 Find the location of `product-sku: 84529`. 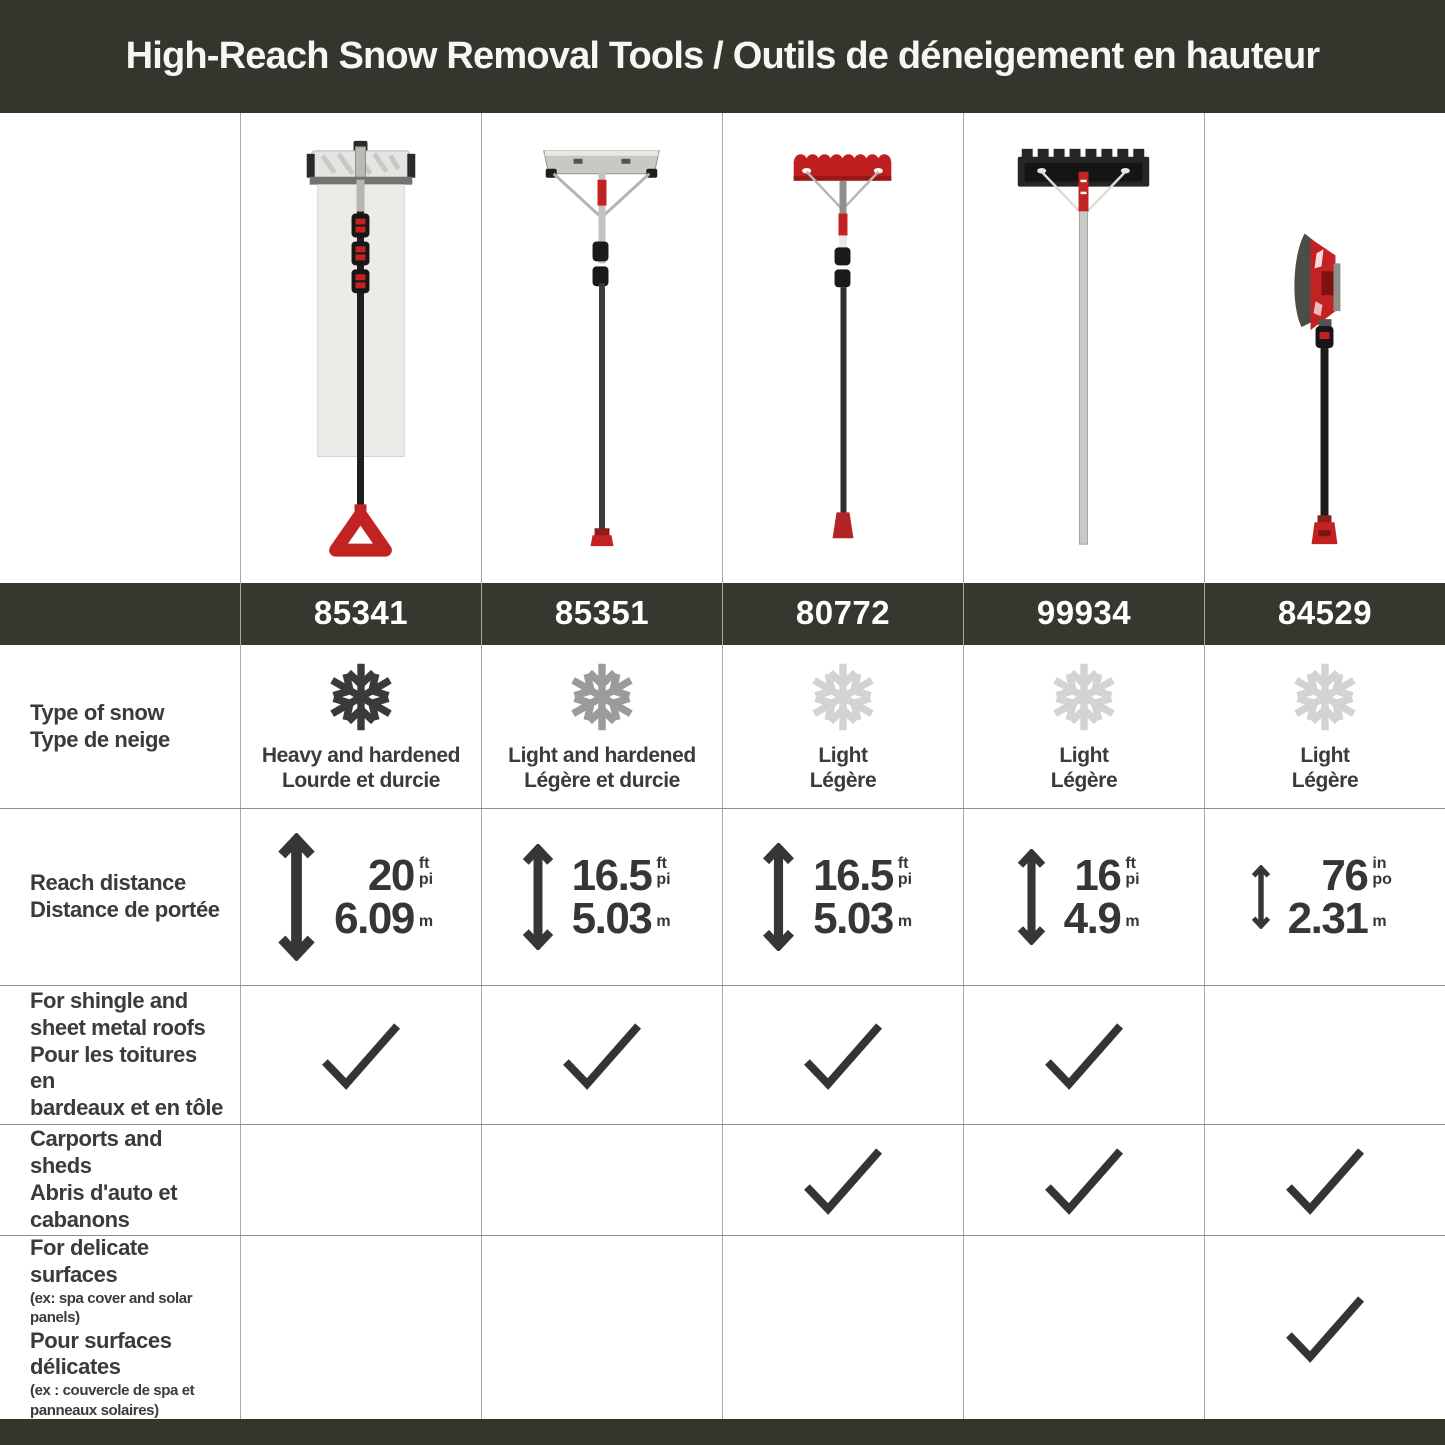

product-sku: 84529 is located at coordinates (1324, 614).